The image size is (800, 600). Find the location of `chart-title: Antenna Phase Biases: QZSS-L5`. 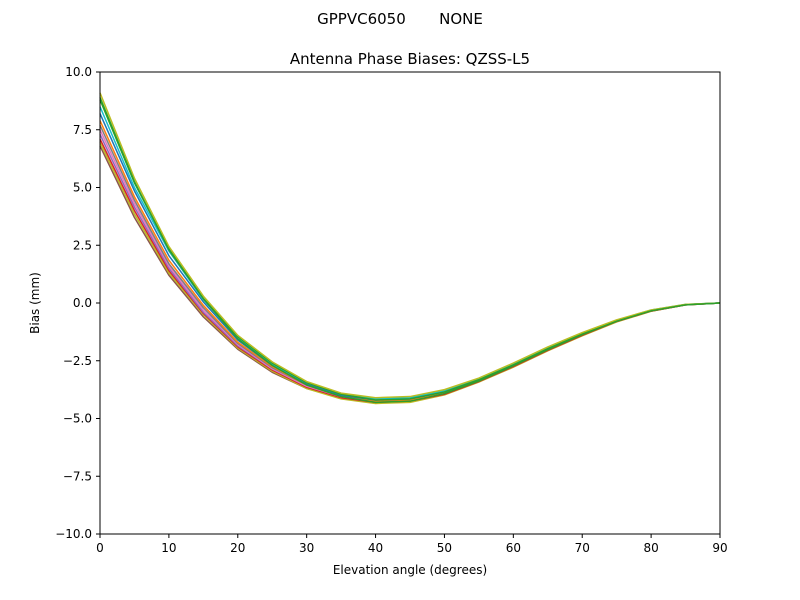

chart-title: Antenna Phase Biases: QZSS-L5 is located at coordinates (410, 59).